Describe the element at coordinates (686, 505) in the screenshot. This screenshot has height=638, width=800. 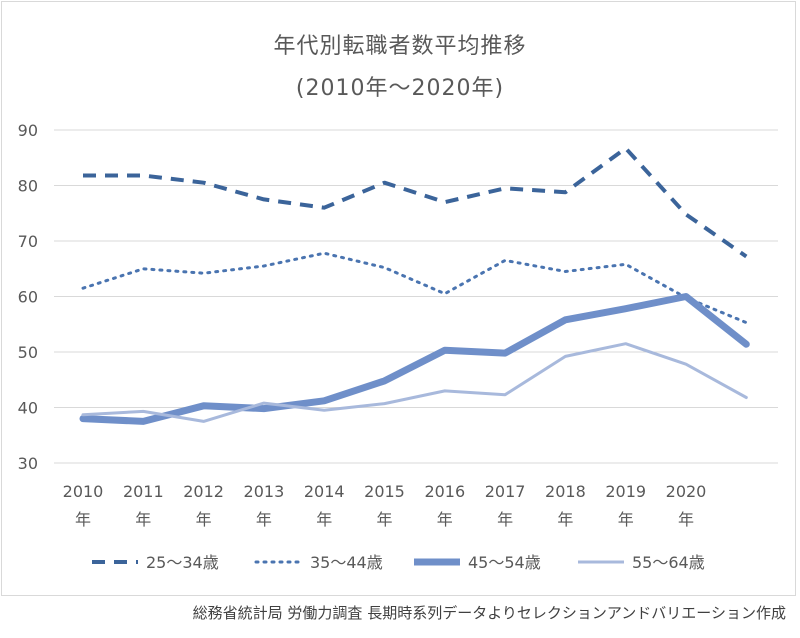
I see `x-tick-label: 2020 年` at that location.